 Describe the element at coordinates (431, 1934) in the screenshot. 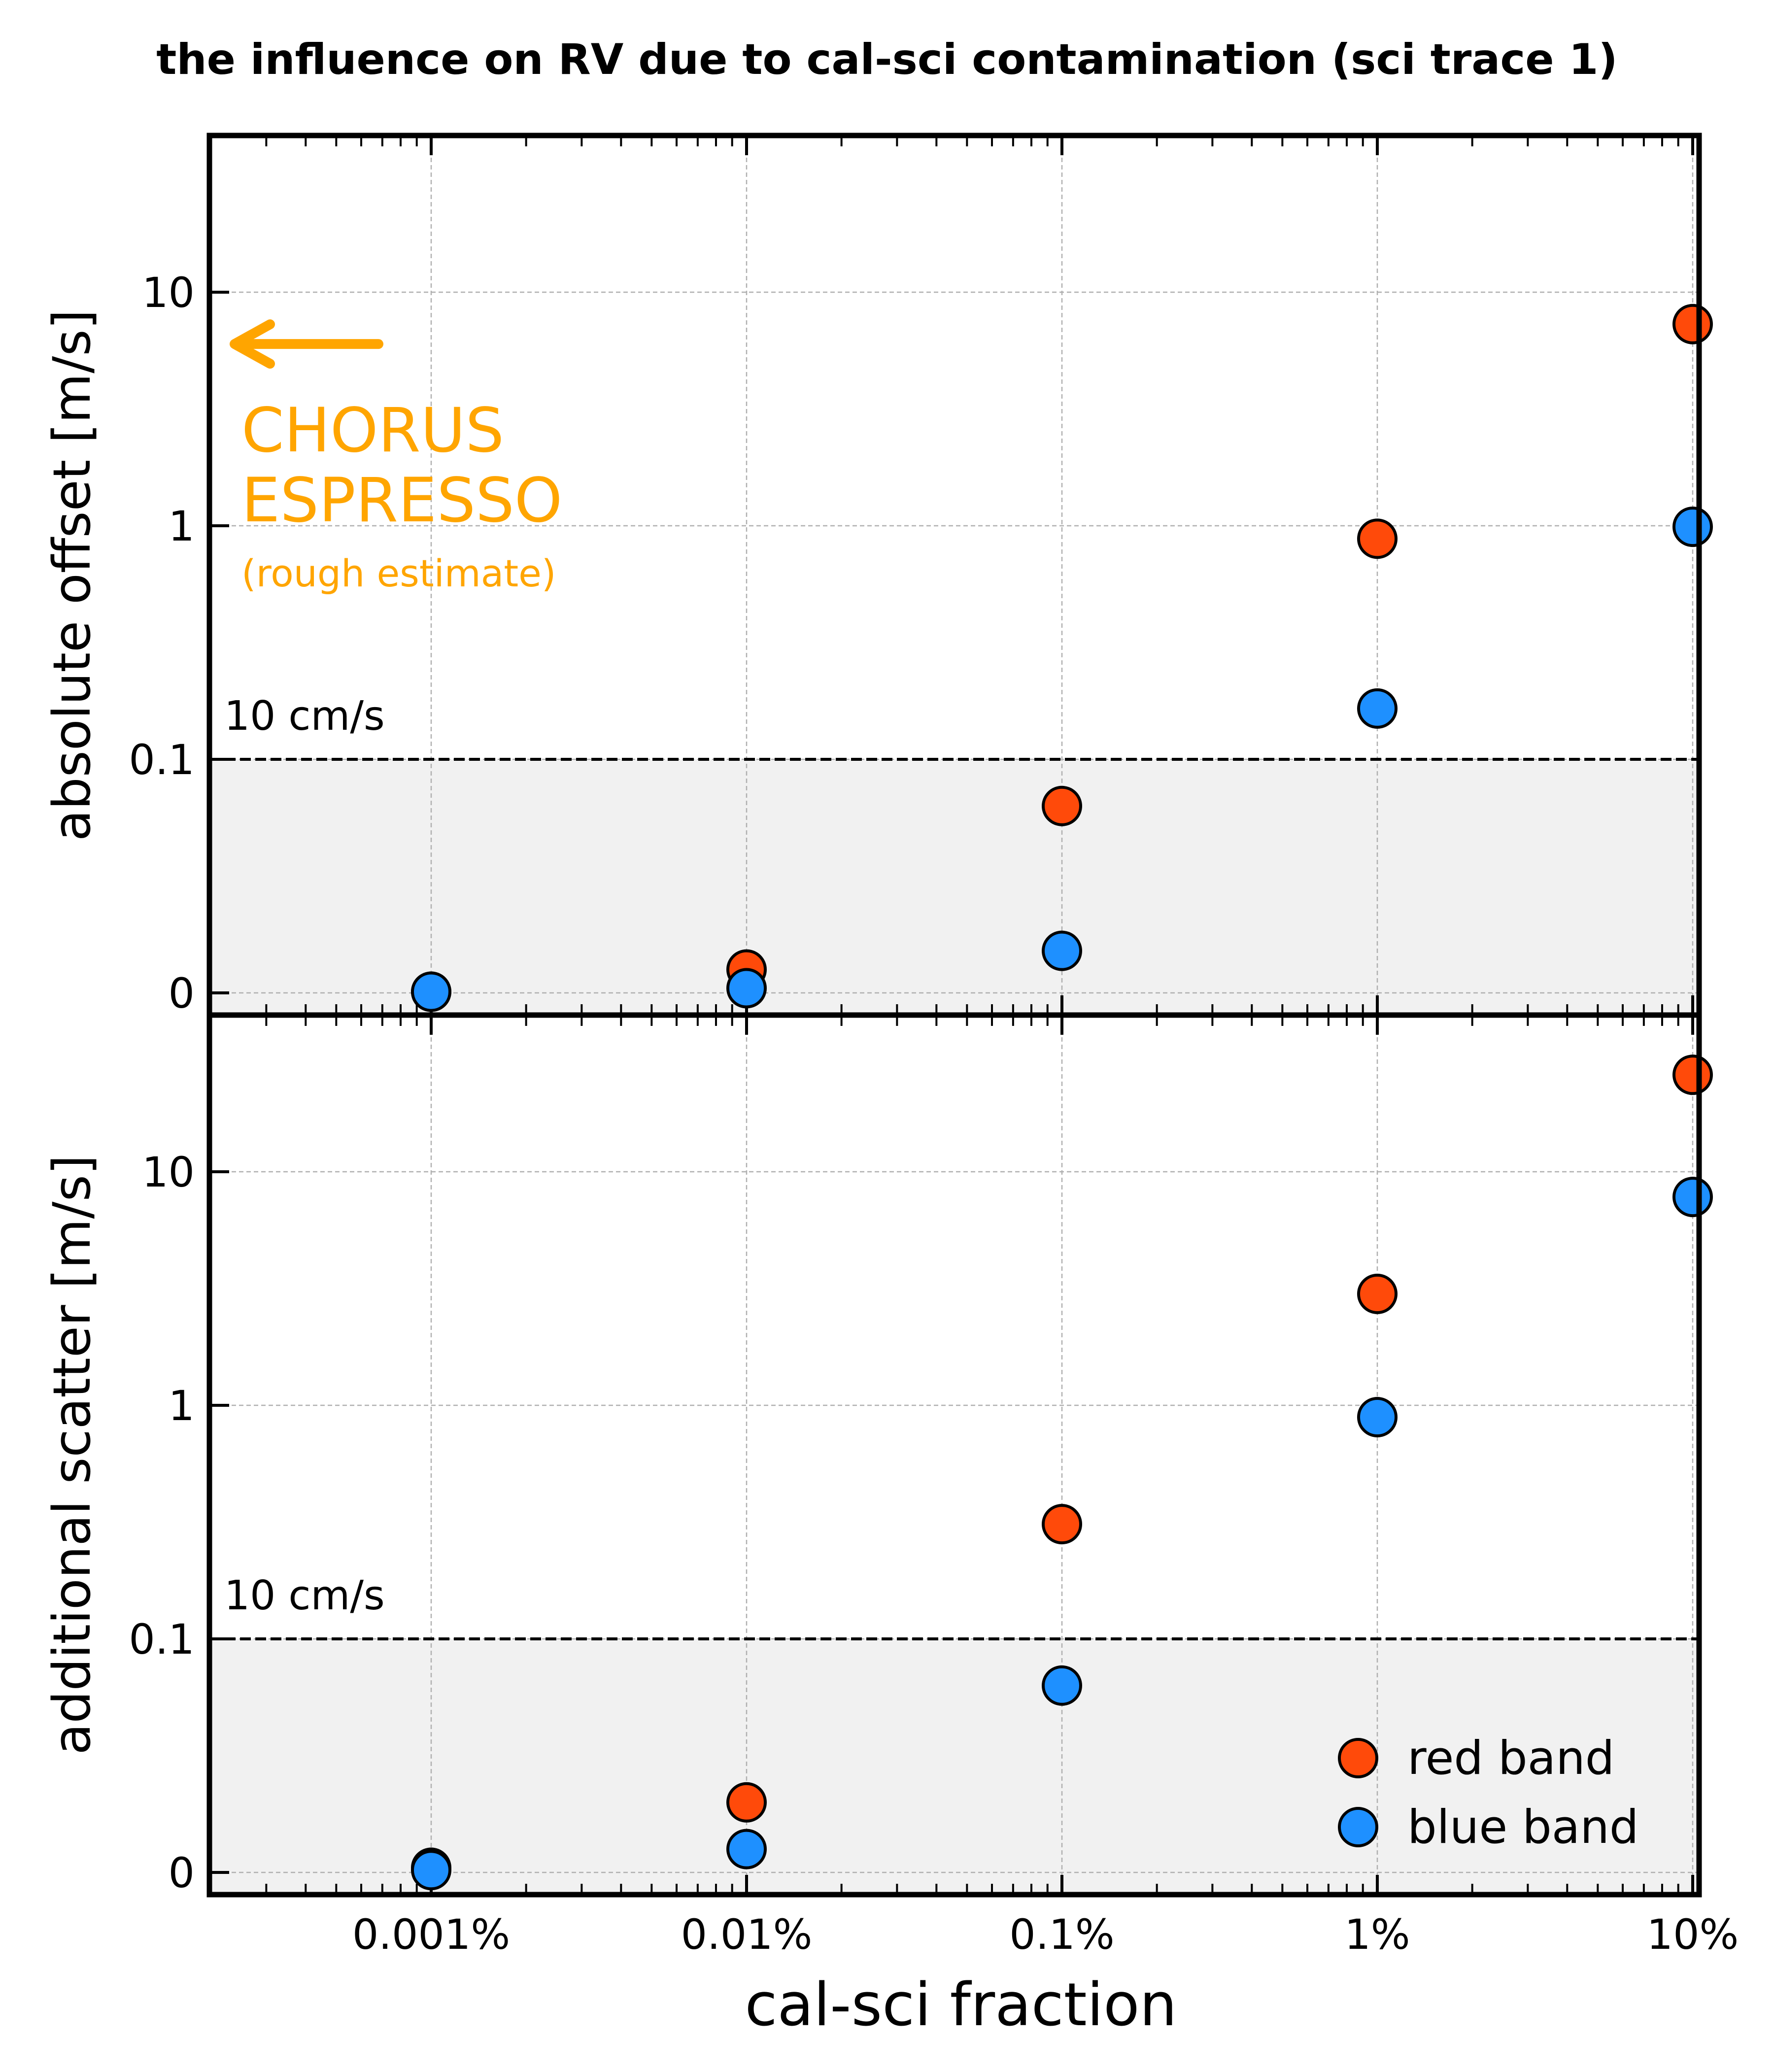

I see `x-tick-label: 0.001%` at that location.